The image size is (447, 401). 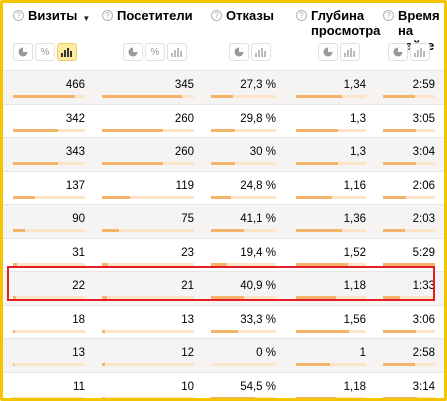 I want to click on visitors-view-toggles: %, so click(x=156, y=52).